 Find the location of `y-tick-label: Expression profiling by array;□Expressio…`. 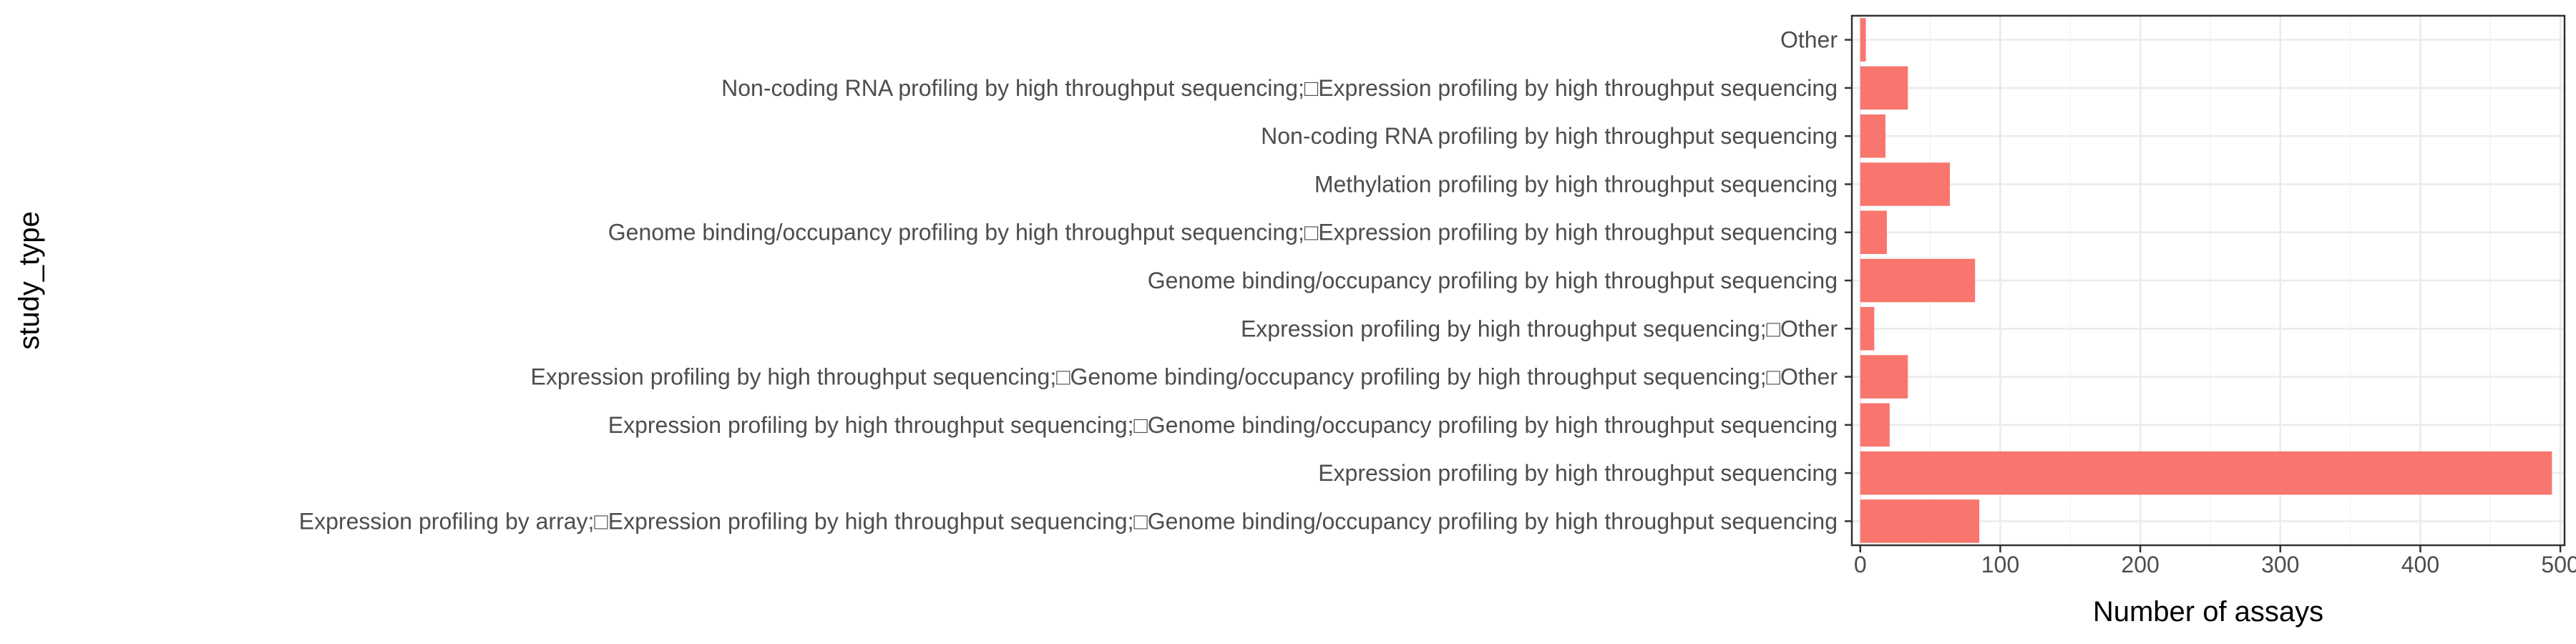

y-tick-label: Expression profiling by array;□Expressio… is located at coordinates (1068, 521).